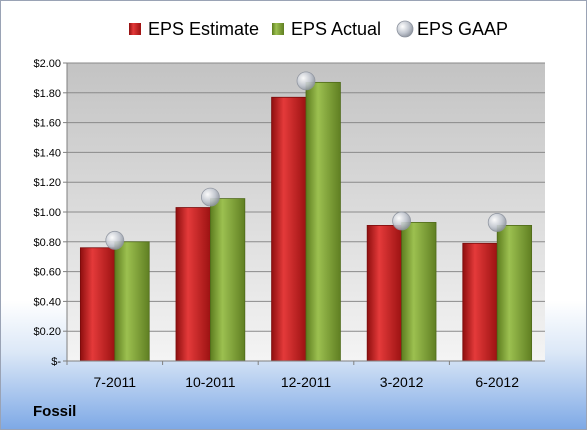  What do you see at coordinates (497, 382) in the screenshot?
I see `x-tick-label: 6-2012` at bounding box center [497, 382].